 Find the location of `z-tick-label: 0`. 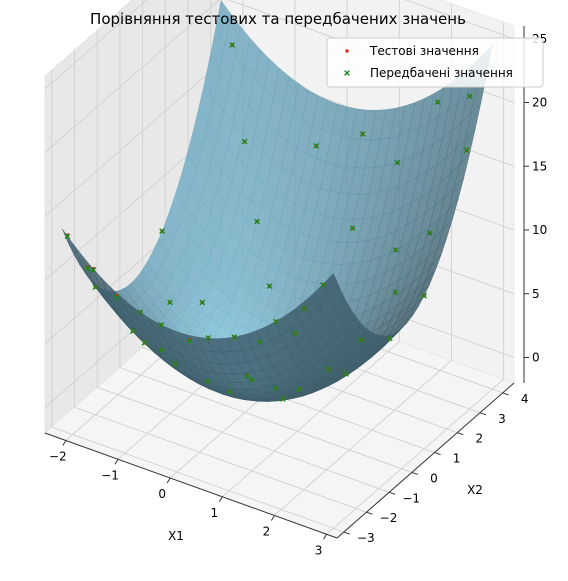

z-tick-label: 0 is located at coordinates (536, 358).